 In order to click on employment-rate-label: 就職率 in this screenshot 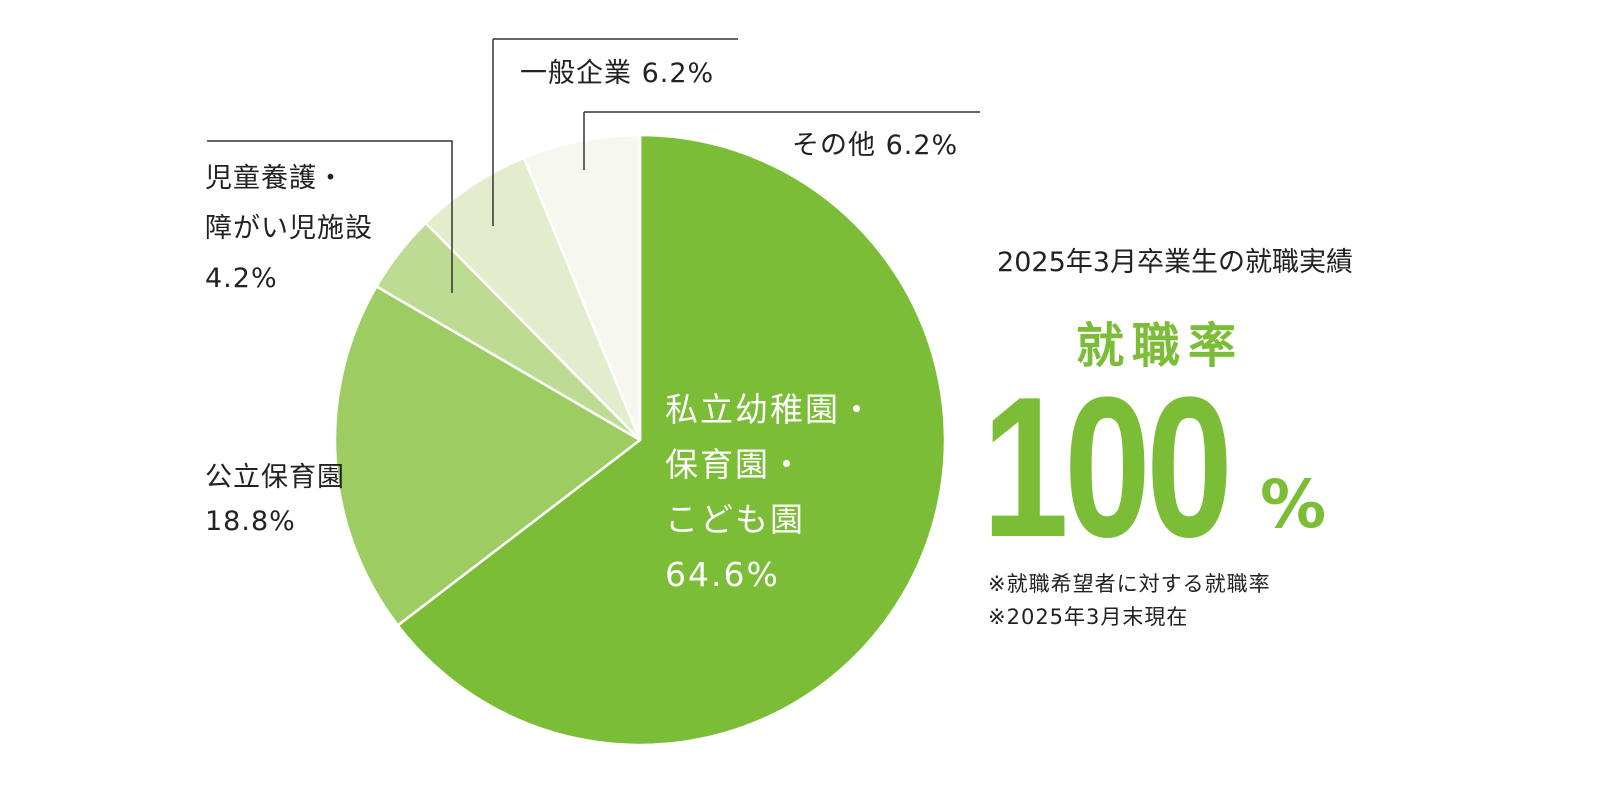, I will do `click(1159, 346)`.